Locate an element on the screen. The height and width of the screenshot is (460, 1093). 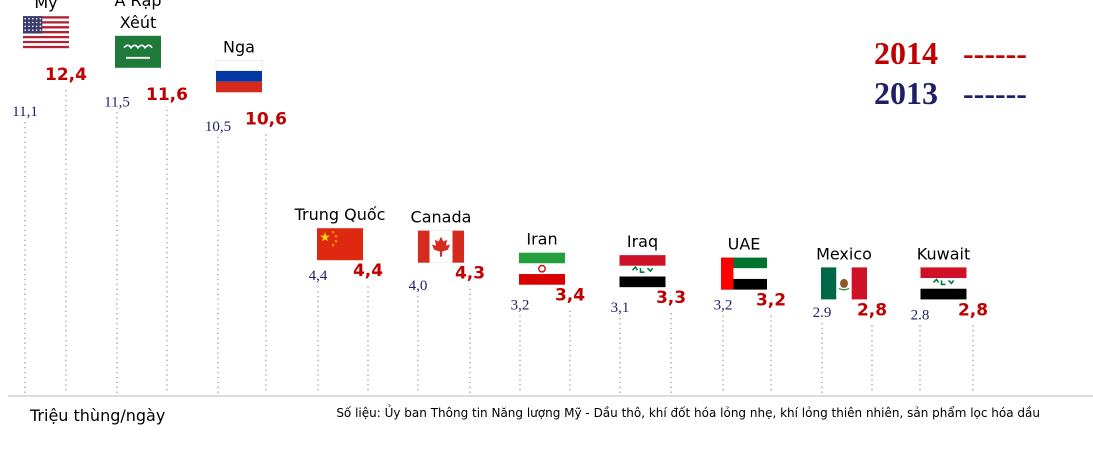
iran-flag is located at coordinates (542, 268).